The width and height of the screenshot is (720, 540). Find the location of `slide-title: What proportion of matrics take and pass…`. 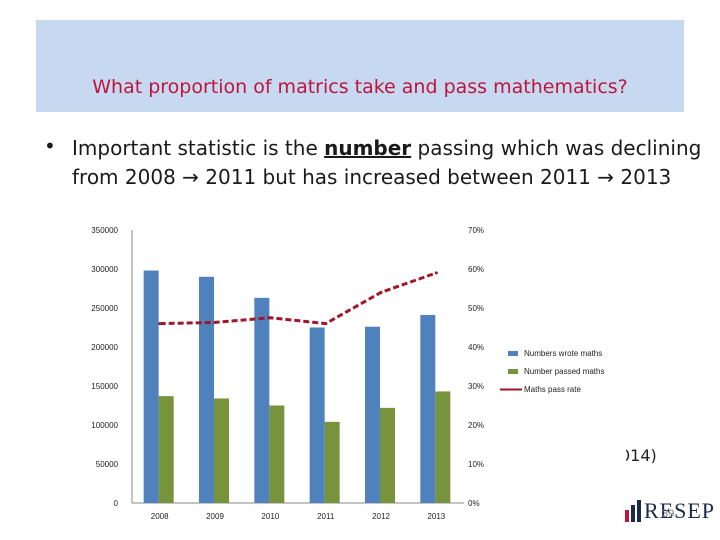

slide-title: What proportion of matrics take and pass… is located at coordinates (360, 87).